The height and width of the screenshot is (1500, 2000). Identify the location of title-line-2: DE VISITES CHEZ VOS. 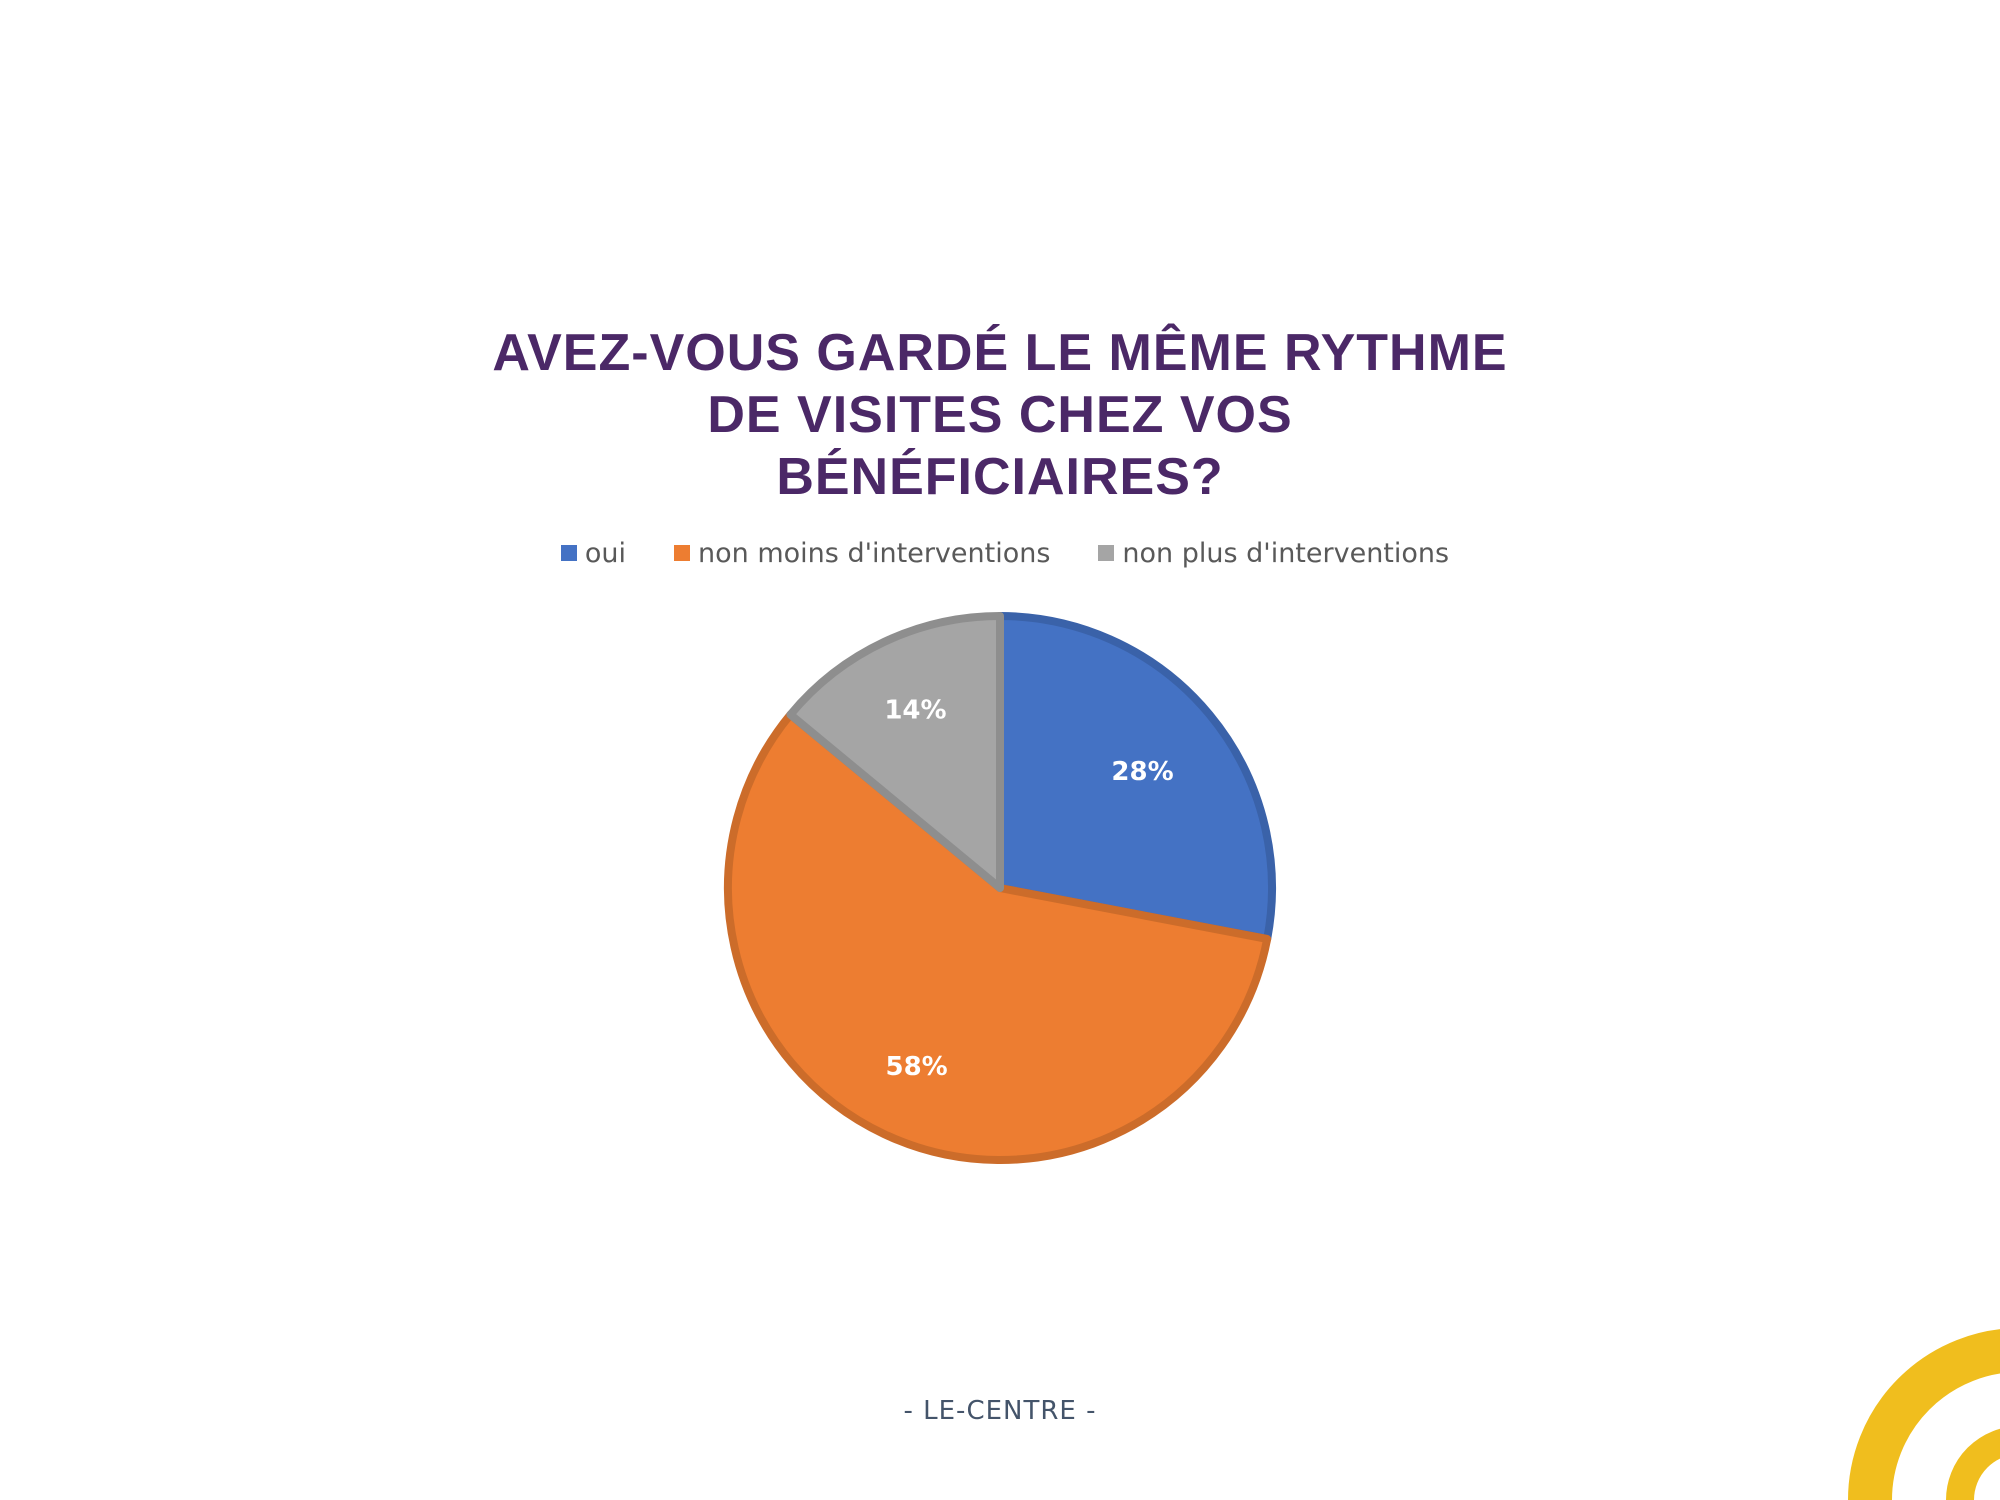
(1000, 415).